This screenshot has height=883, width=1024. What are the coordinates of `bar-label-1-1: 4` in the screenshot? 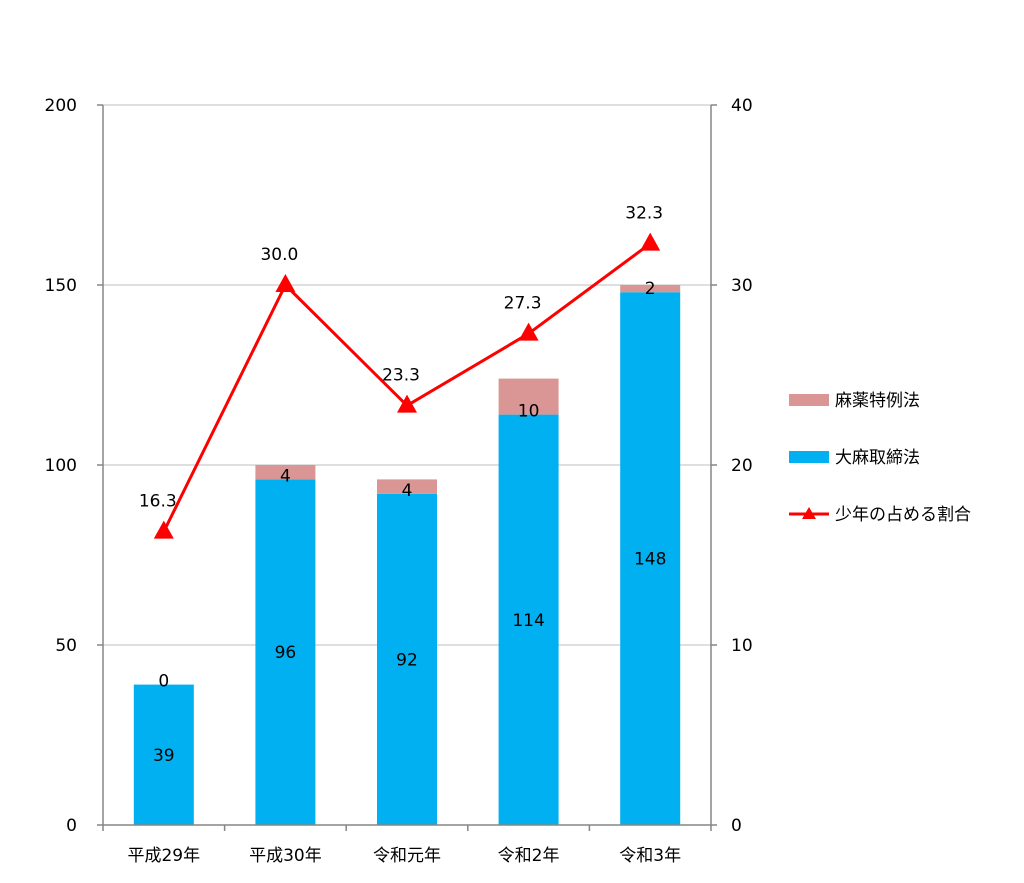 It's located at (285, 476).